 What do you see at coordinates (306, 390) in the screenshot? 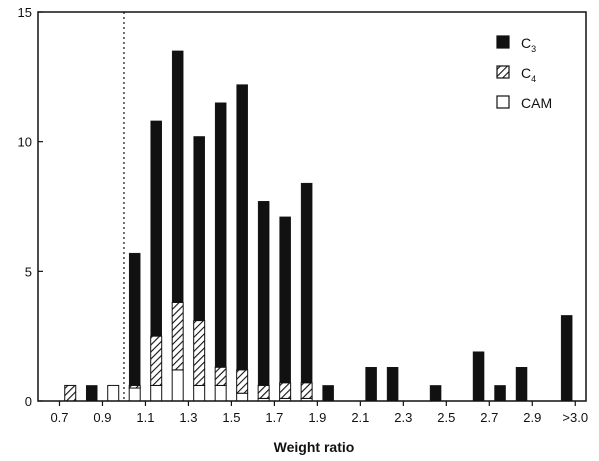
I see `bar-c4-1.85` at bounding box center [306, 390].